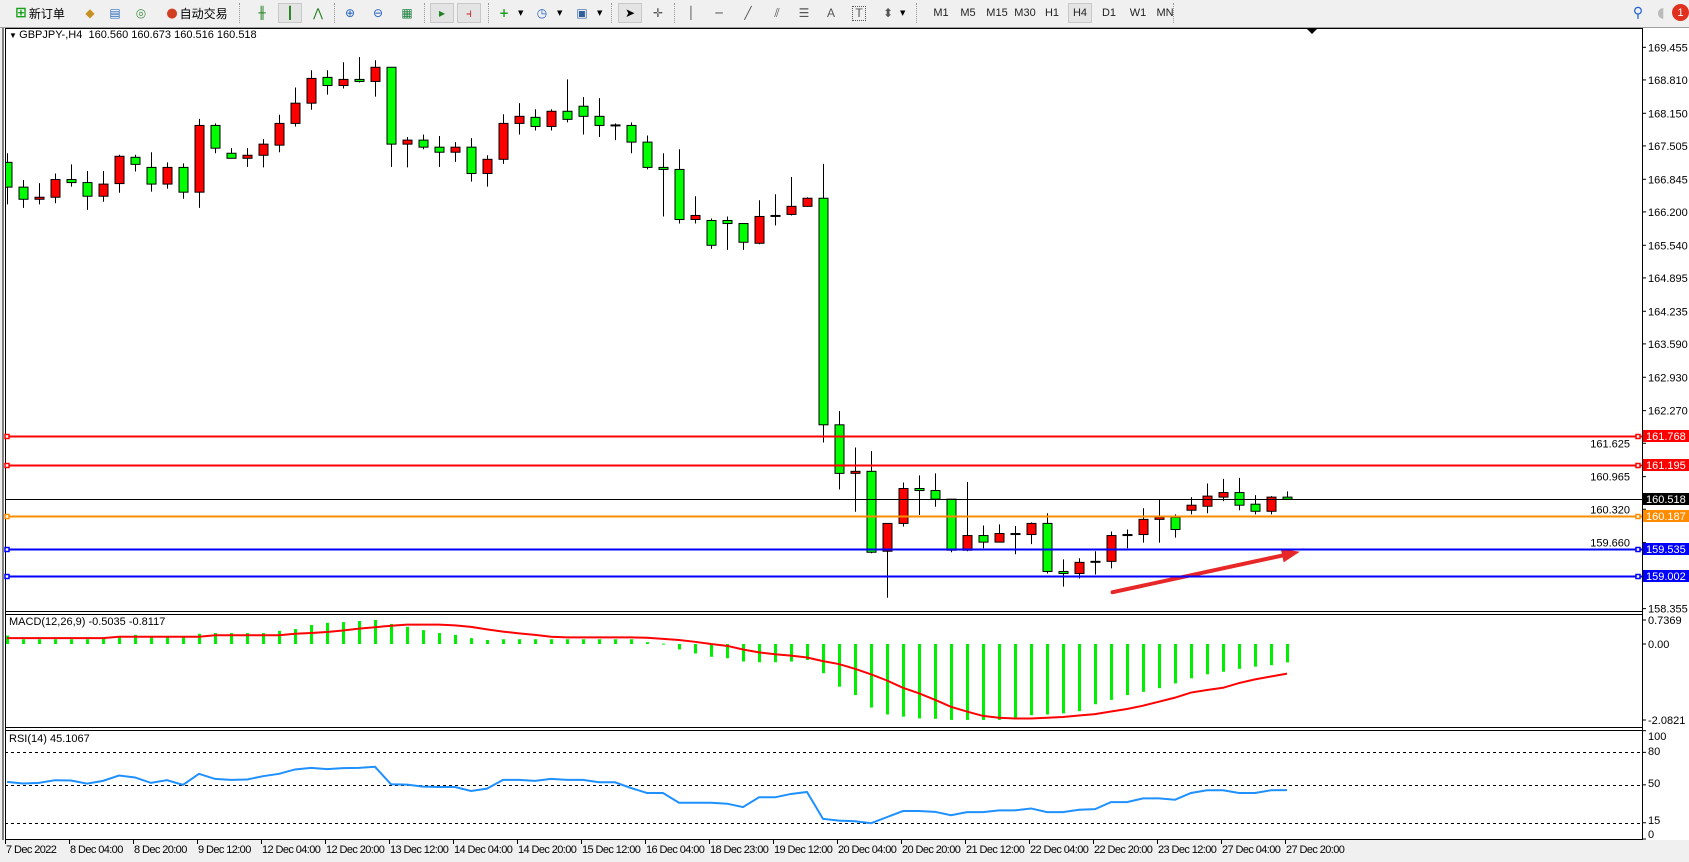  What do you see at coordinates (378, 13) in the screenshot?
I see `zoom-out-button: ⊖` at bounding box center [378, 13].